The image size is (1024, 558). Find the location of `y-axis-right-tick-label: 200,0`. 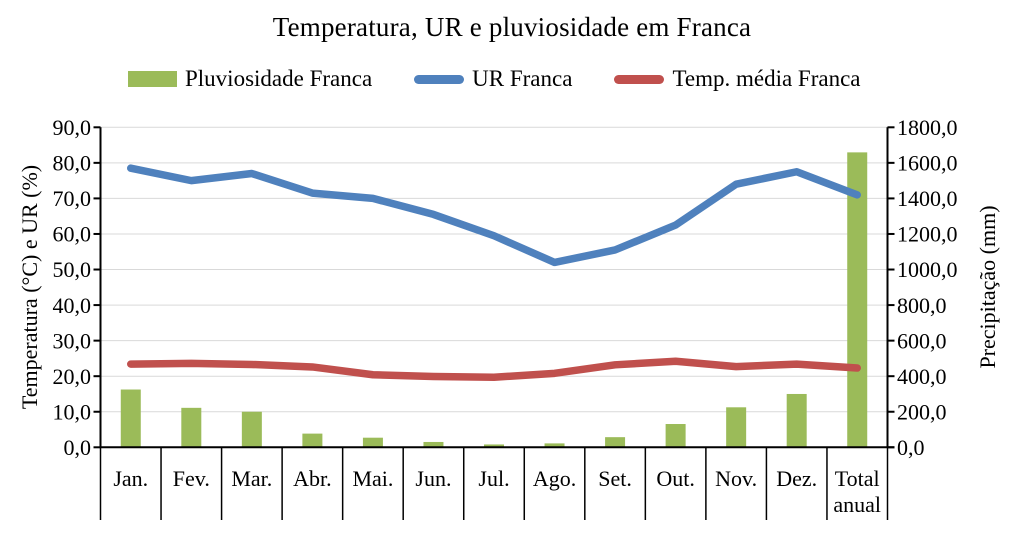

y-axis-right-tick-label: 200,0 is located at coordinates (922, 411).